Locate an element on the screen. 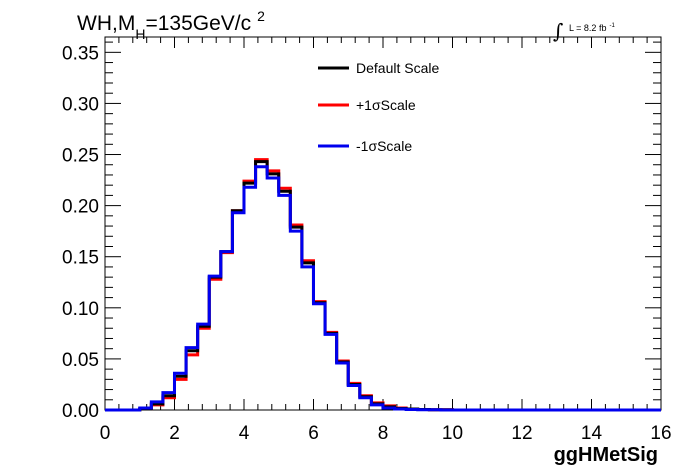  legend: Default Scale +1σScale -1σScale is located at coordinates (378, 107).